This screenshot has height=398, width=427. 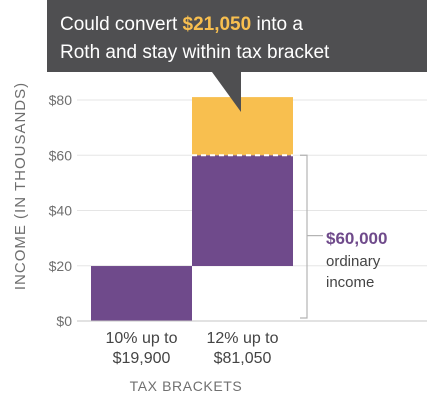 What do you see at coordinates (142, 358) in the screenshot?
I see `x-tick-label-line2: $19,900` at bounding box center [142, 358].